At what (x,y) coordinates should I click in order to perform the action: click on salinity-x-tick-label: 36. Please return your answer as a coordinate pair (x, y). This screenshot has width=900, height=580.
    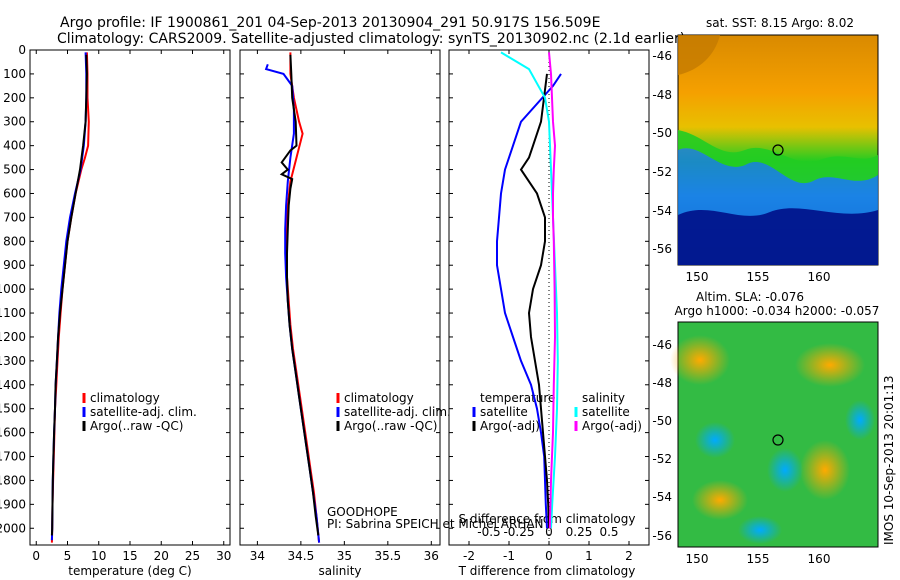
    Looking at the image, I should click on (431, 556).